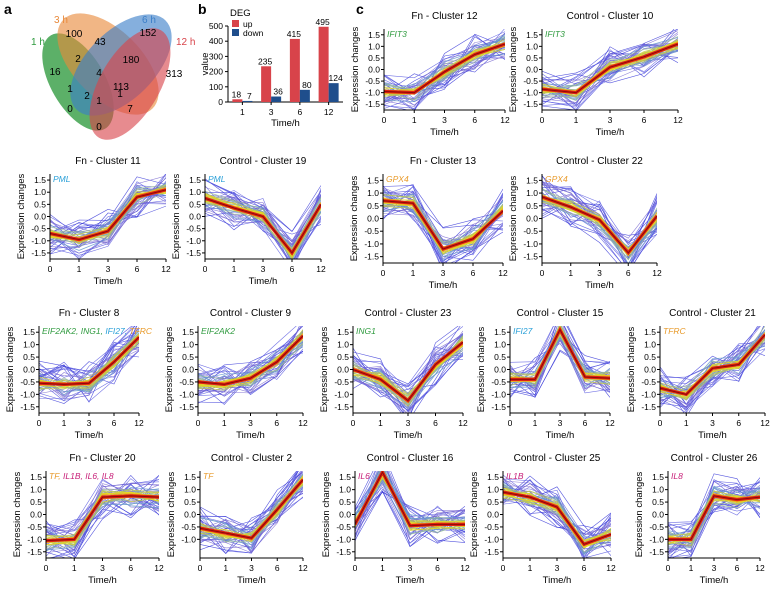  What do you see at coordinates (341, 382) in the screenshot?
I see `y-tick-label: -0.5` at bounding box center [341, 382].